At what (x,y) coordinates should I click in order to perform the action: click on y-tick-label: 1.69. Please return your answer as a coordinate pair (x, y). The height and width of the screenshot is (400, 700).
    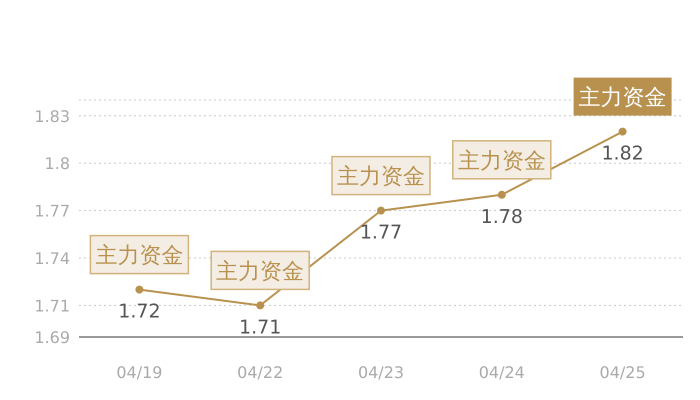
    Looking at the image, I should click on (52, 337).